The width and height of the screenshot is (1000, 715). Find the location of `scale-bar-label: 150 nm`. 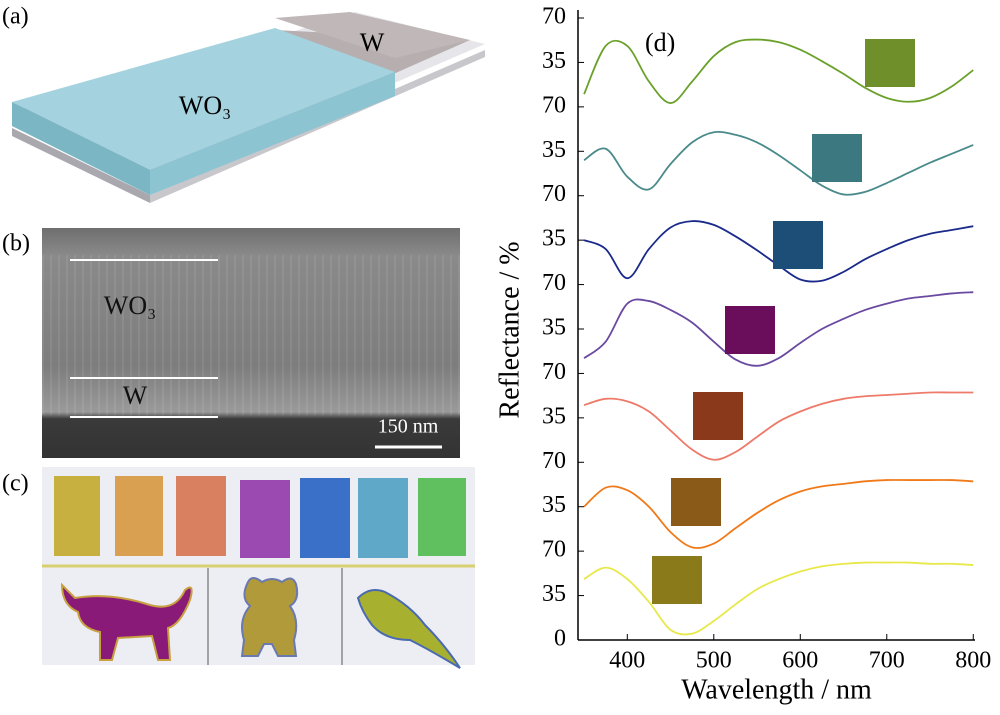

scale-bar-label: 150 nm is located at coordinates (408, 427).